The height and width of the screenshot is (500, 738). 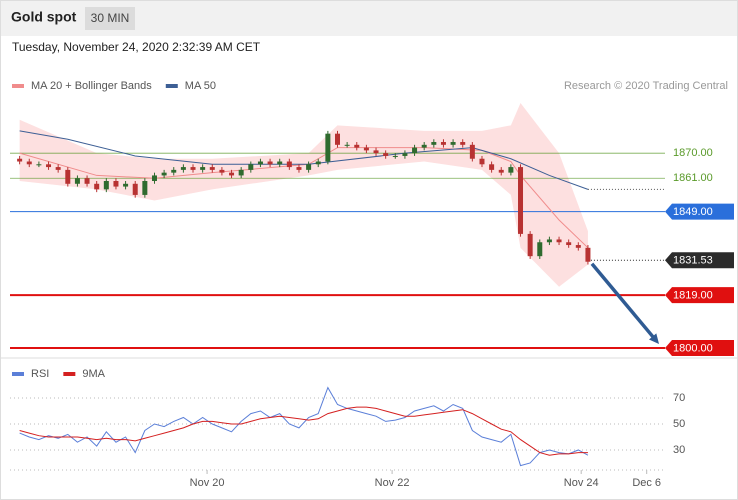 I want to click on timeframe: 30 MIN, so click(x=110, y=18).